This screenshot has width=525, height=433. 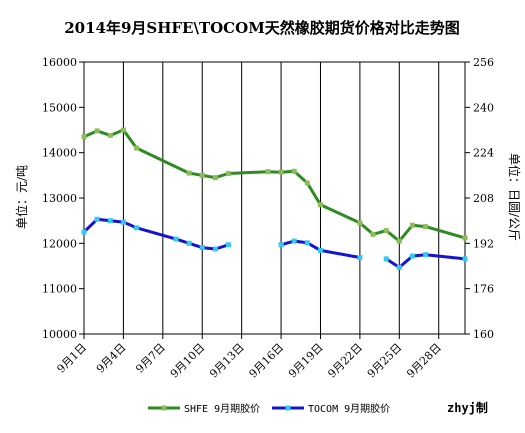 I want to click on legend-label-tocom: TOCOM 9月期胶价, so click(x=349, y=408).